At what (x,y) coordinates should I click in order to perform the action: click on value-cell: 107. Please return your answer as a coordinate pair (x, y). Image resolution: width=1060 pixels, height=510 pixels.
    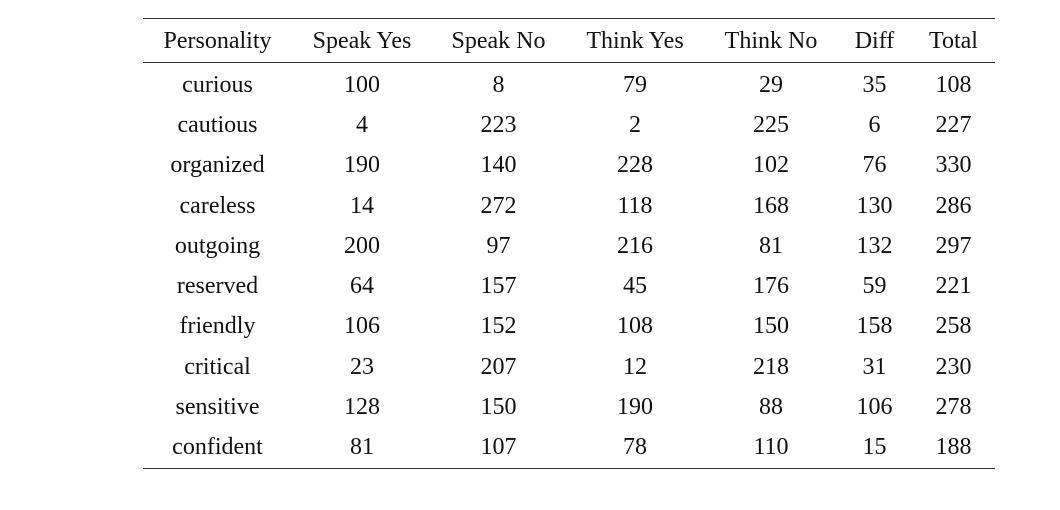
    Looking at the image, I should click on (498, 447).